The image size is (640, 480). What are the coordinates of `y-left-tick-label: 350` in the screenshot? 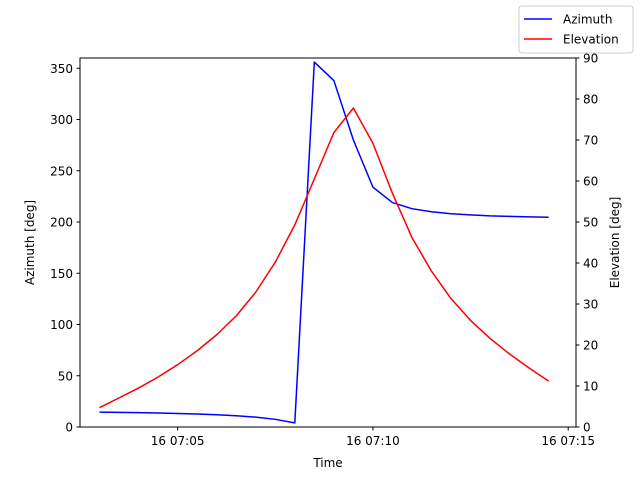 It's located at (61, 69).